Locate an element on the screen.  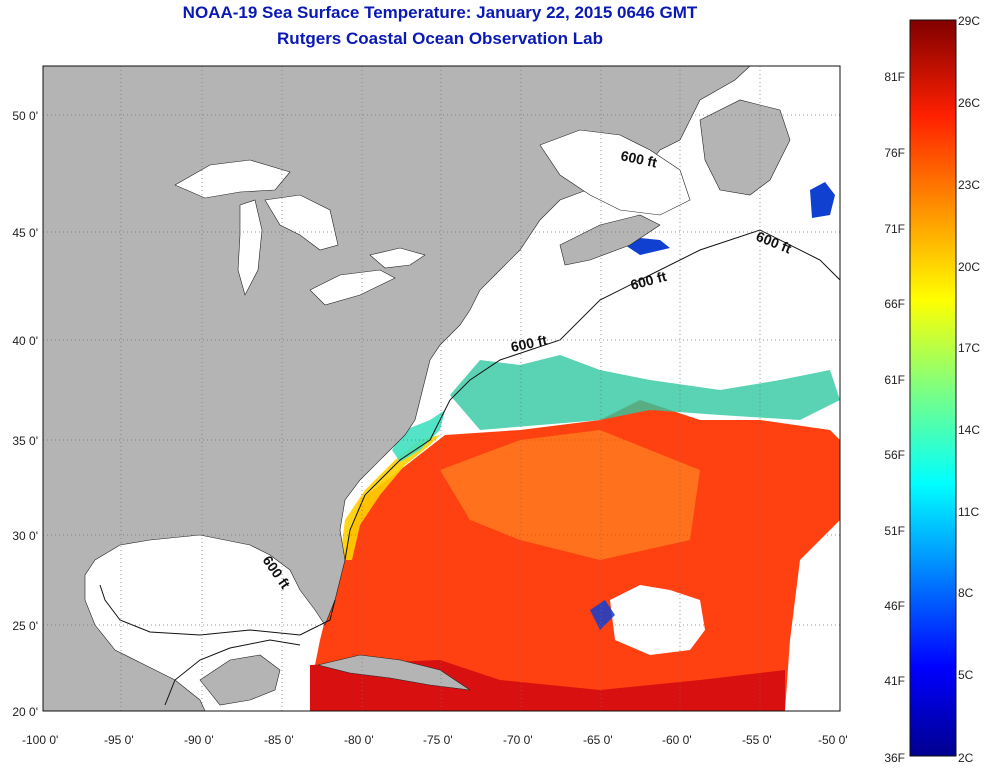
map-subtitle: Rutgers Coastal Ocean Observation Lab is located at coordinates (440, 38).